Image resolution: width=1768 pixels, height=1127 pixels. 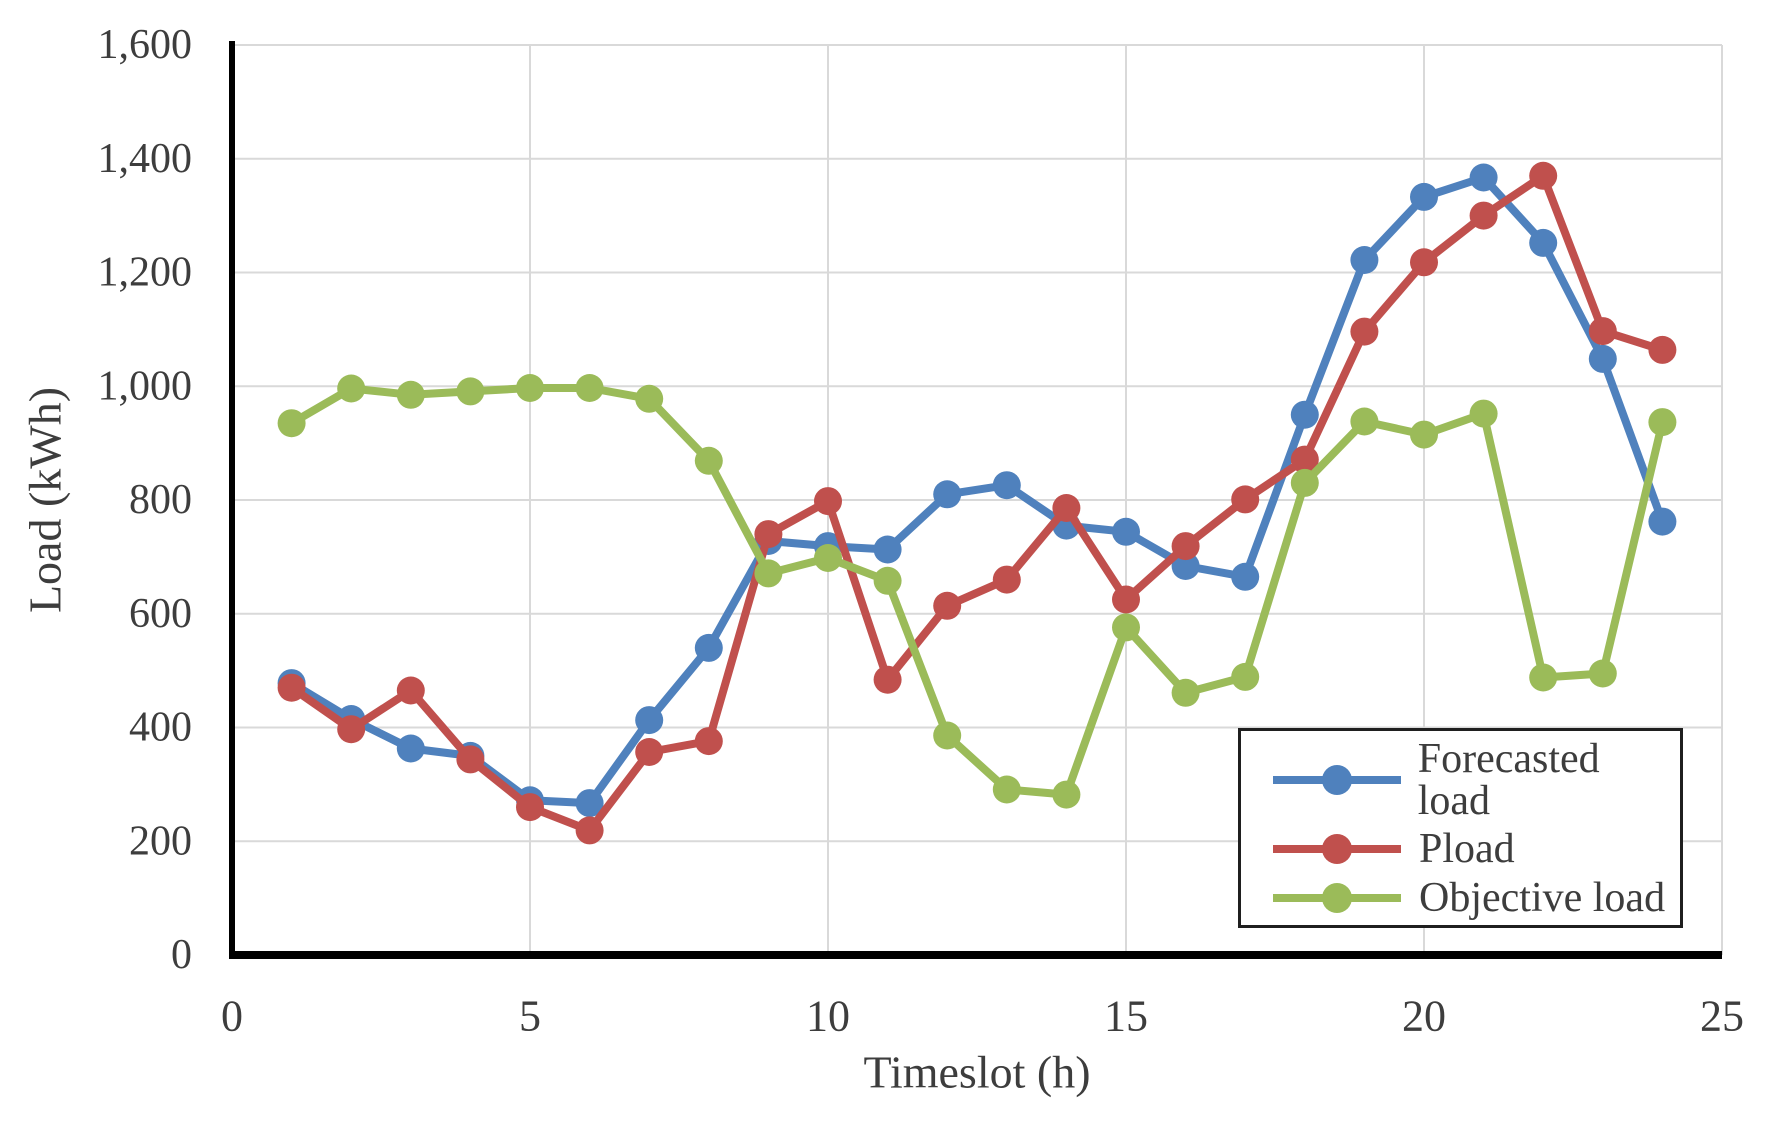 What do you see at coordinates (530, 807) in the screenshot?
I see `data-point-pload-t5` at bounding box center [530, 807].